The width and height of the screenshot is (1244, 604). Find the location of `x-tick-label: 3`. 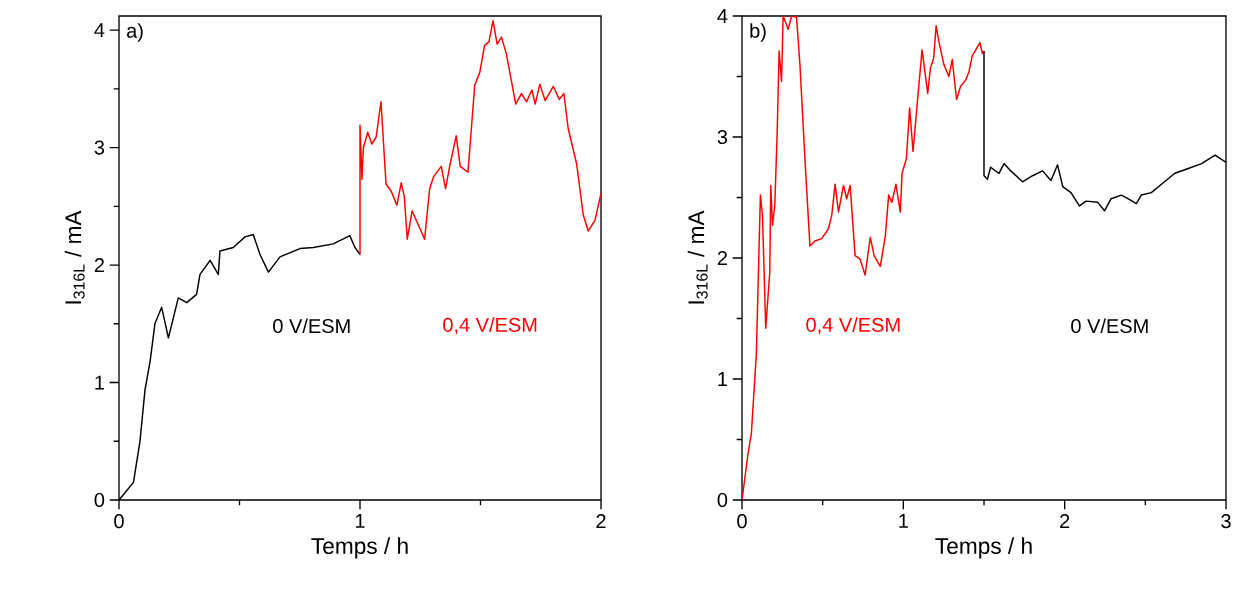

x-tick-label: 3 is located at coordinates (1226, 521).